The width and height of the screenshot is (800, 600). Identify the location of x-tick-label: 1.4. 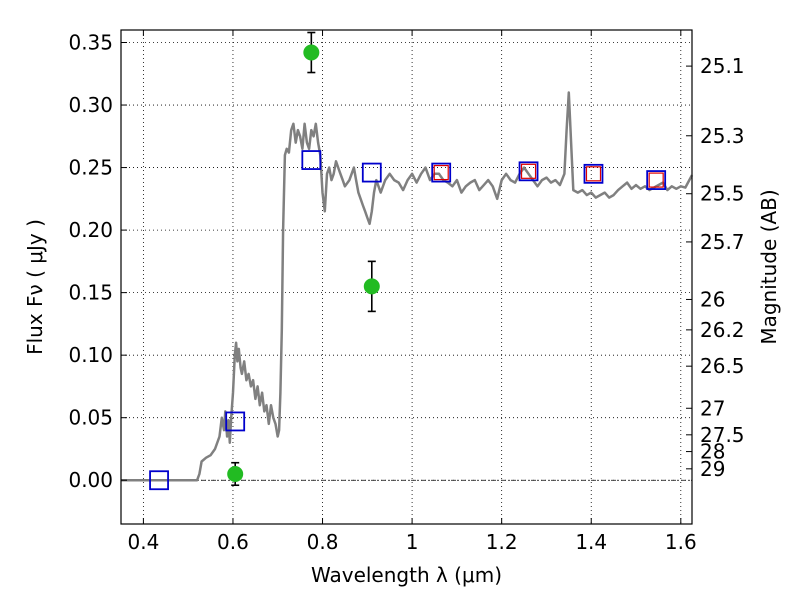
(591, 542).